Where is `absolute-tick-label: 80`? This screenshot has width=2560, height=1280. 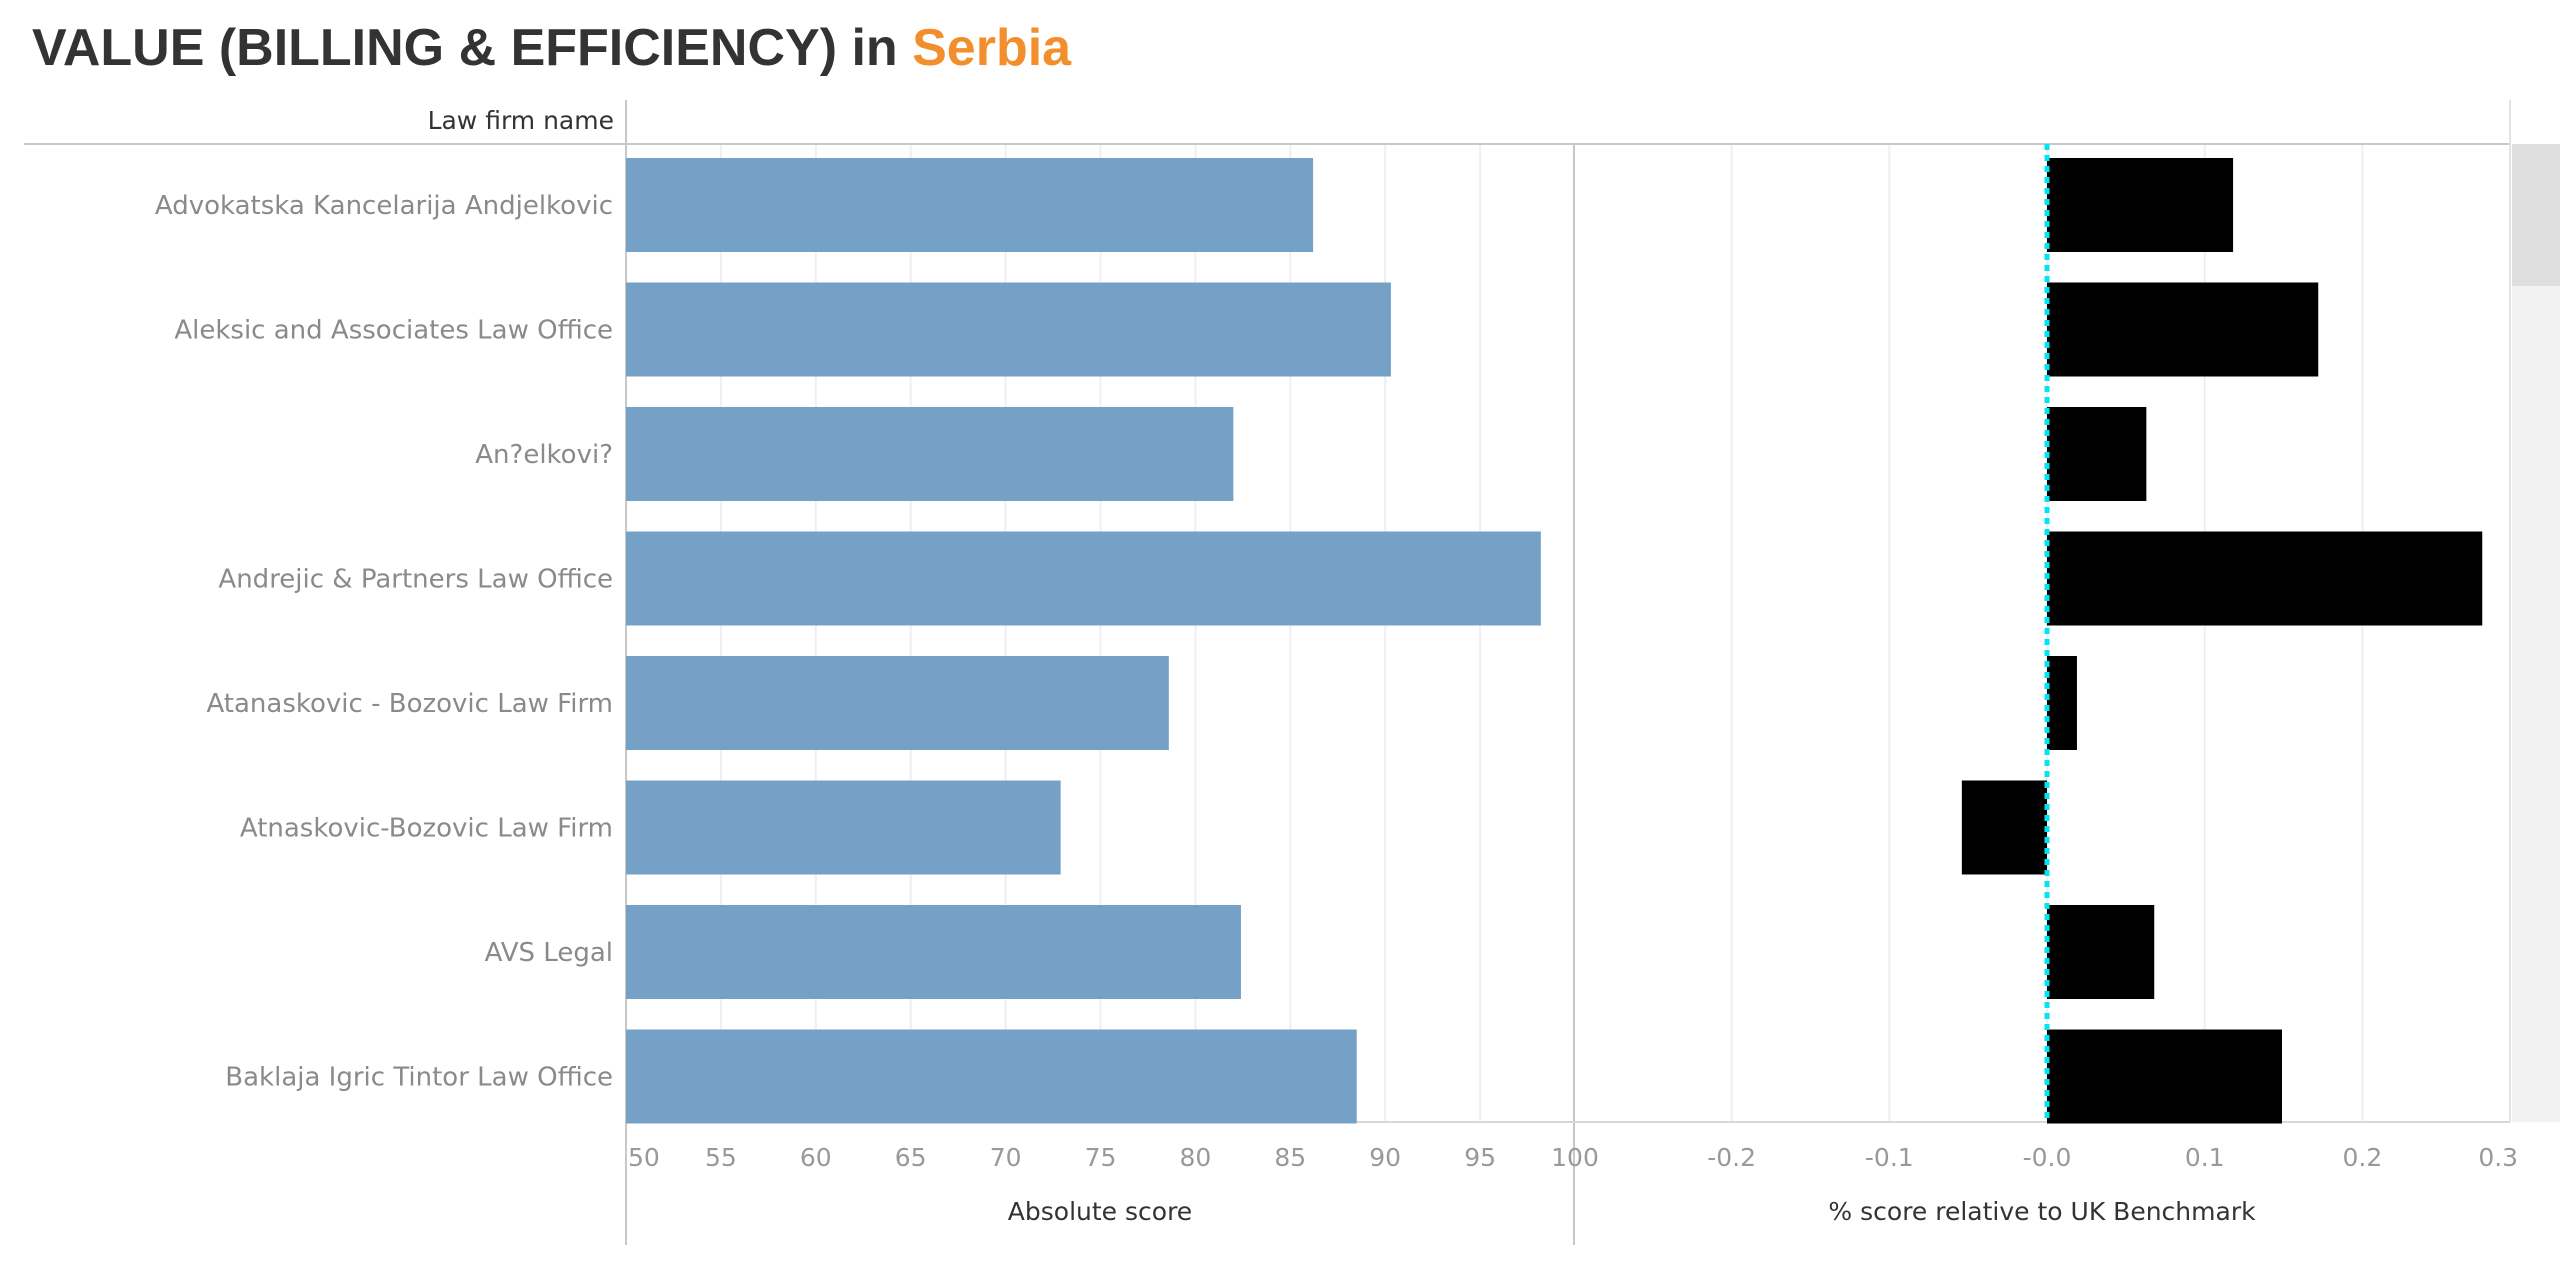 absolute-tick-label: 80 is located at coordinates (1195, 1157).